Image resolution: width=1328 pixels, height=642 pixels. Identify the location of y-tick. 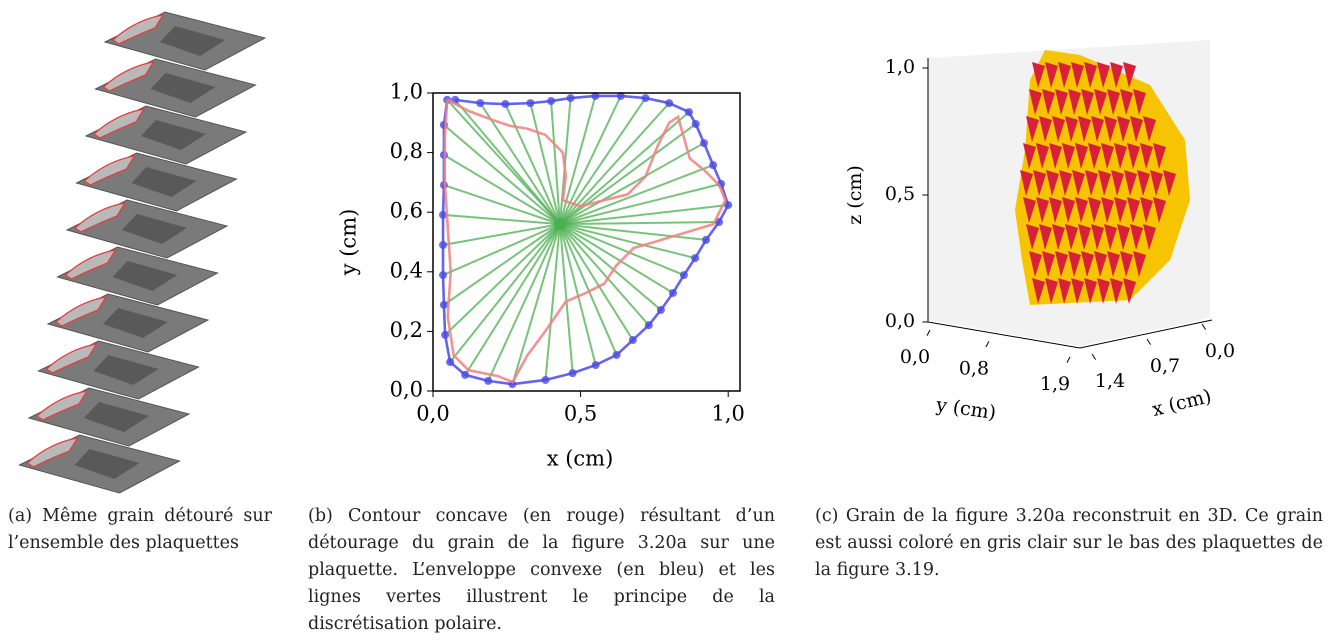
(928, 332).